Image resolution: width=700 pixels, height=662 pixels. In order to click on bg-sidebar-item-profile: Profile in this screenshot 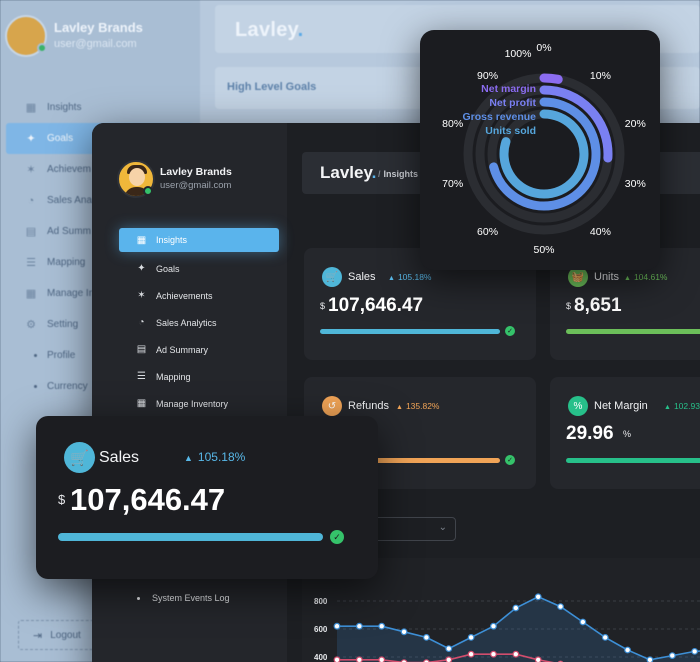, I will do `click(100, 355)`.